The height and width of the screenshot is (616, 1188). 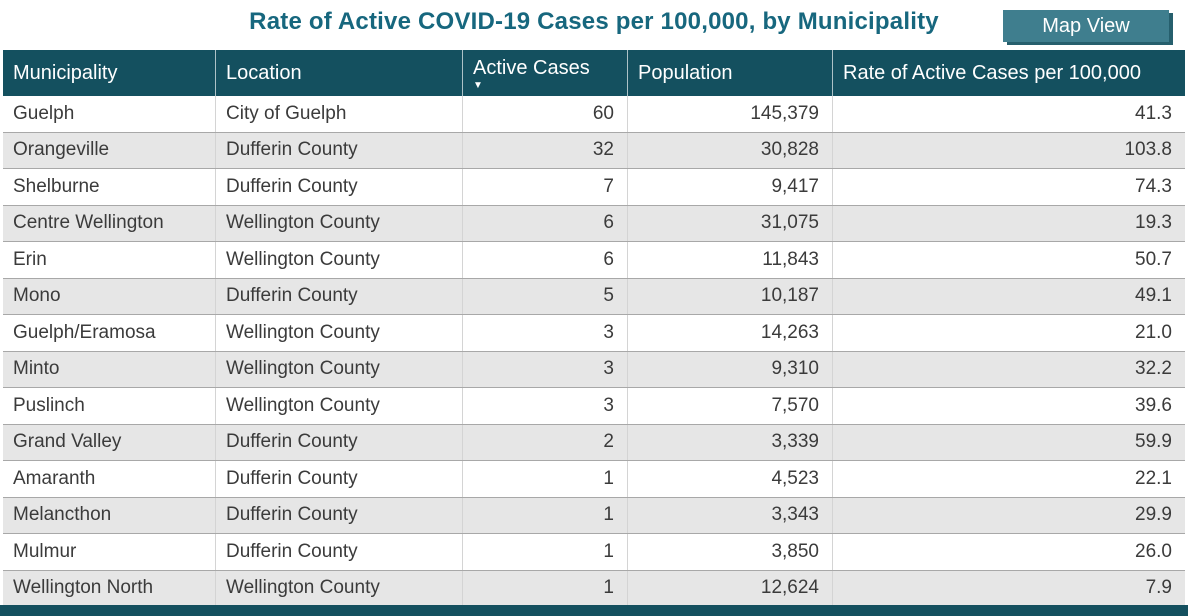 I want to click on table-row: Minto Wellington County 3 9,310 32.2, so click(x=594, y=369).